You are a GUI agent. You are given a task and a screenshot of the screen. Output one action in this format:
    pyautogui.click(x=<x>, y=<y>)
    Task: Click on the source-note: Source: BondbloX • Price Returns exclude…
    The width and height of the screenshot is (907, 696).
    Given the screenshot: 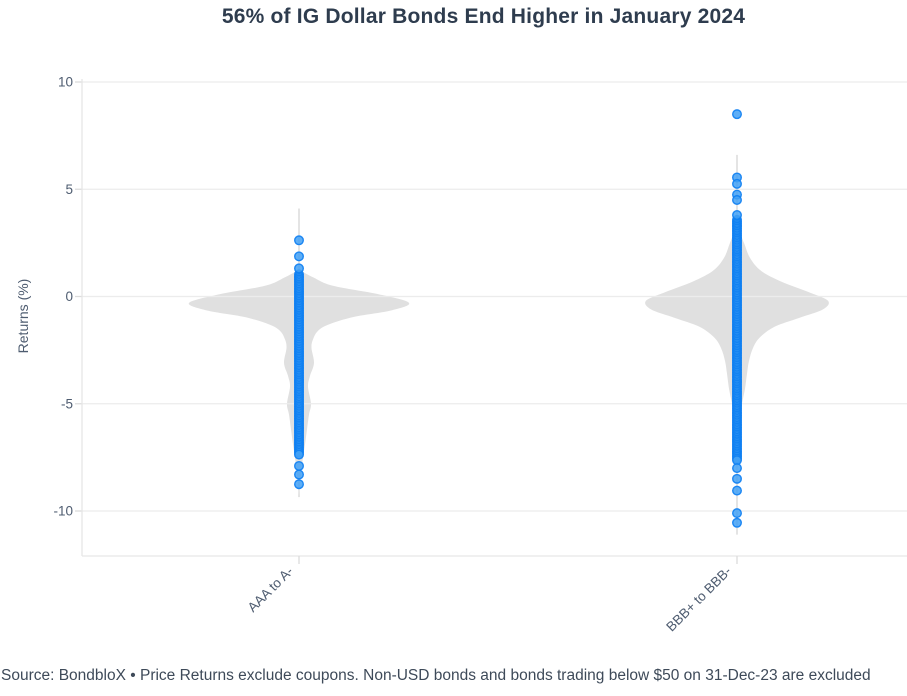 What is the action you would take?
    pyautogui.click(x=436, y=675)
    